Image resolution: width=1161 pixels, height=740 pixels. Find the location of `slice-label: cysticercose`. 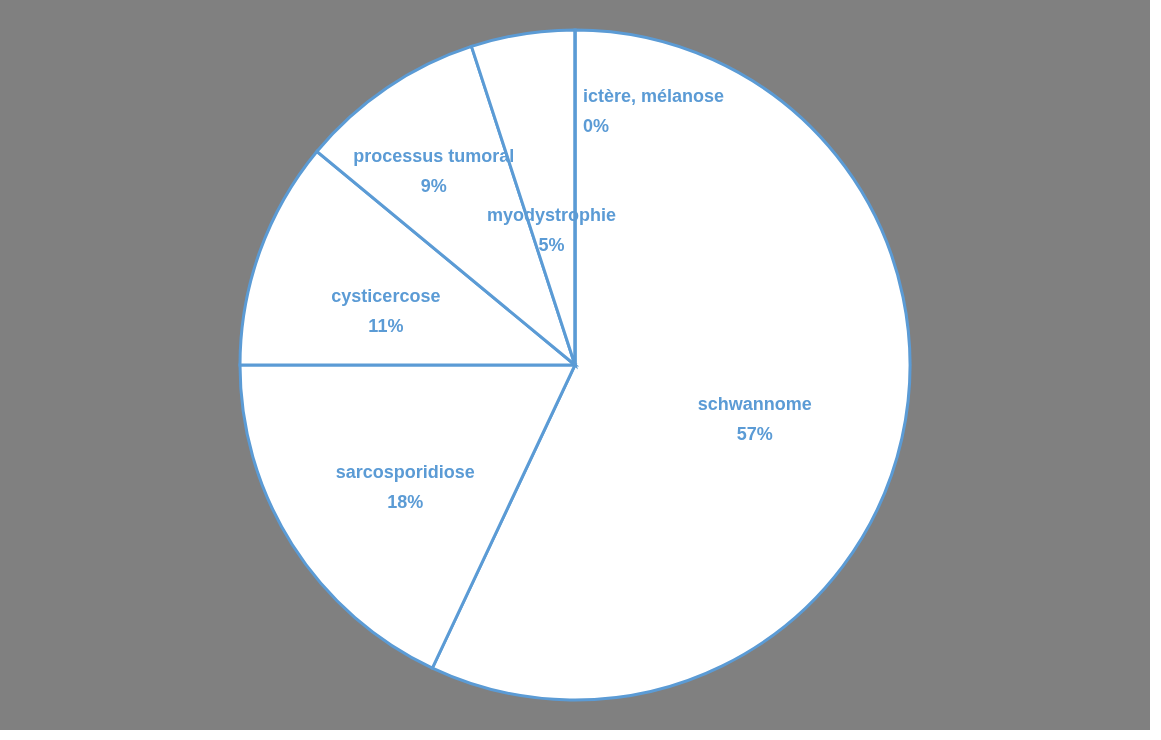

slice-label: cysticercose is located at coordinates (386, 295).